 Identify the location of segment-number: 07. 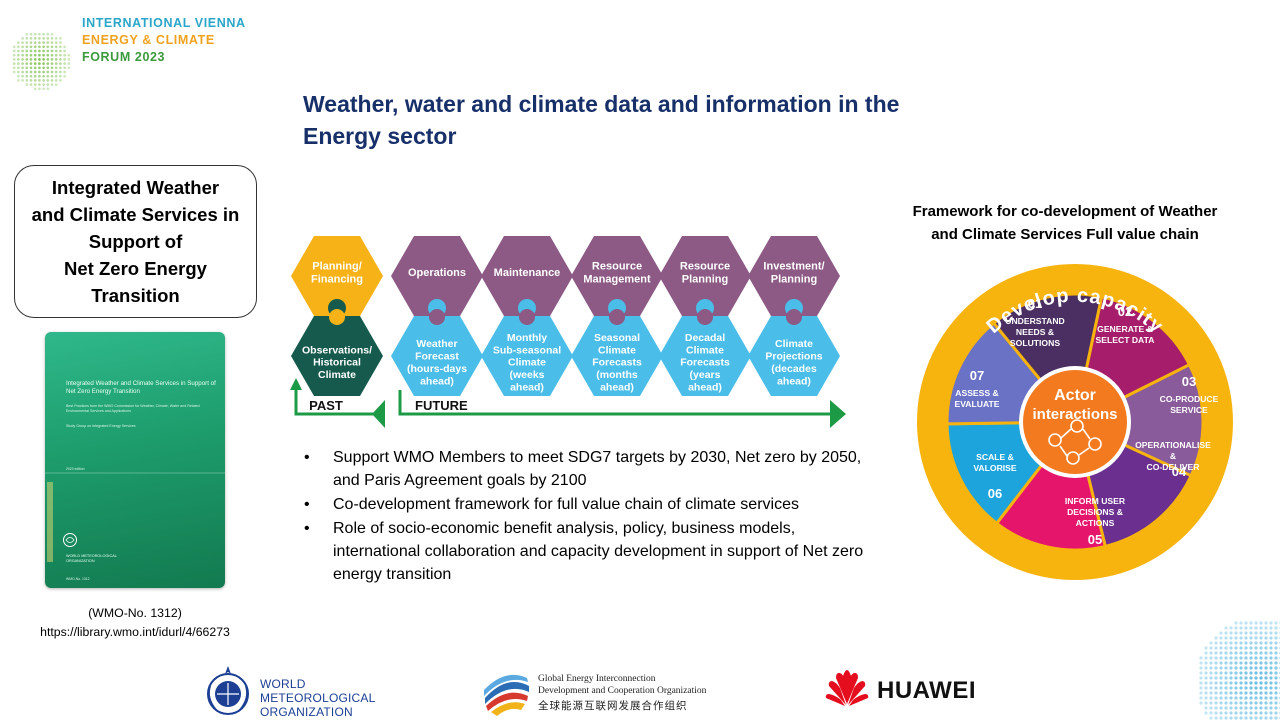
(977, 375).